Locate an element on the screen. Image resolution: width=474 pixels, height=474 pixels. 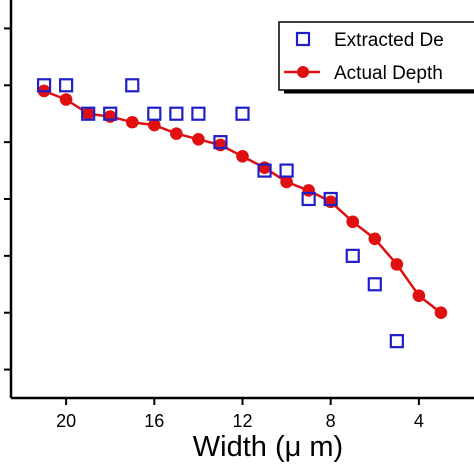
y-ticks is located at coordinates (7, 199).